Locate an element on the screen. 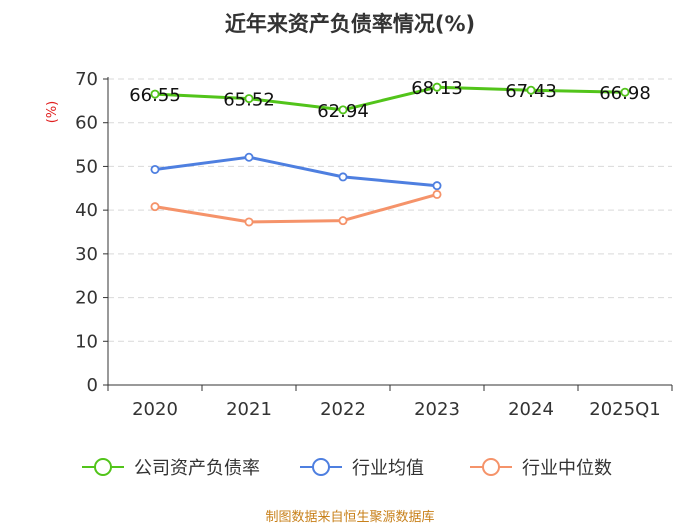  data-labels: 66.55 65.52 62.94 68.13 67.43 66.98 is located at coordinates (390, 100).